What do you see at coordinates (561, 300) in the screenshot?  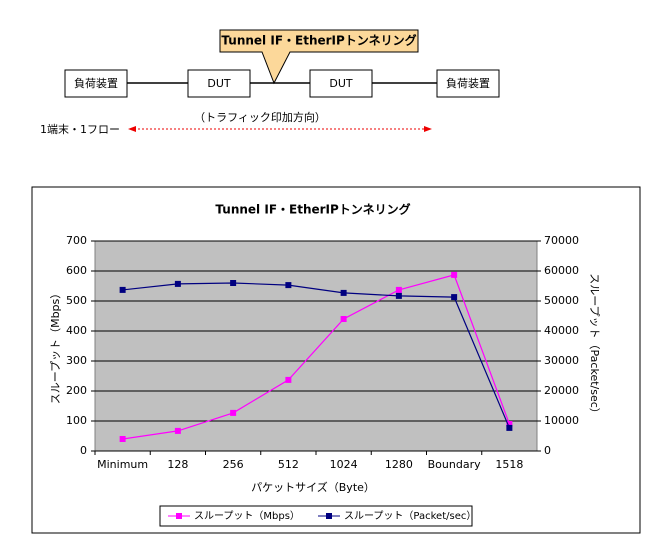 I see `y2-tick-label: 50000` at bounding box center [561, 300].